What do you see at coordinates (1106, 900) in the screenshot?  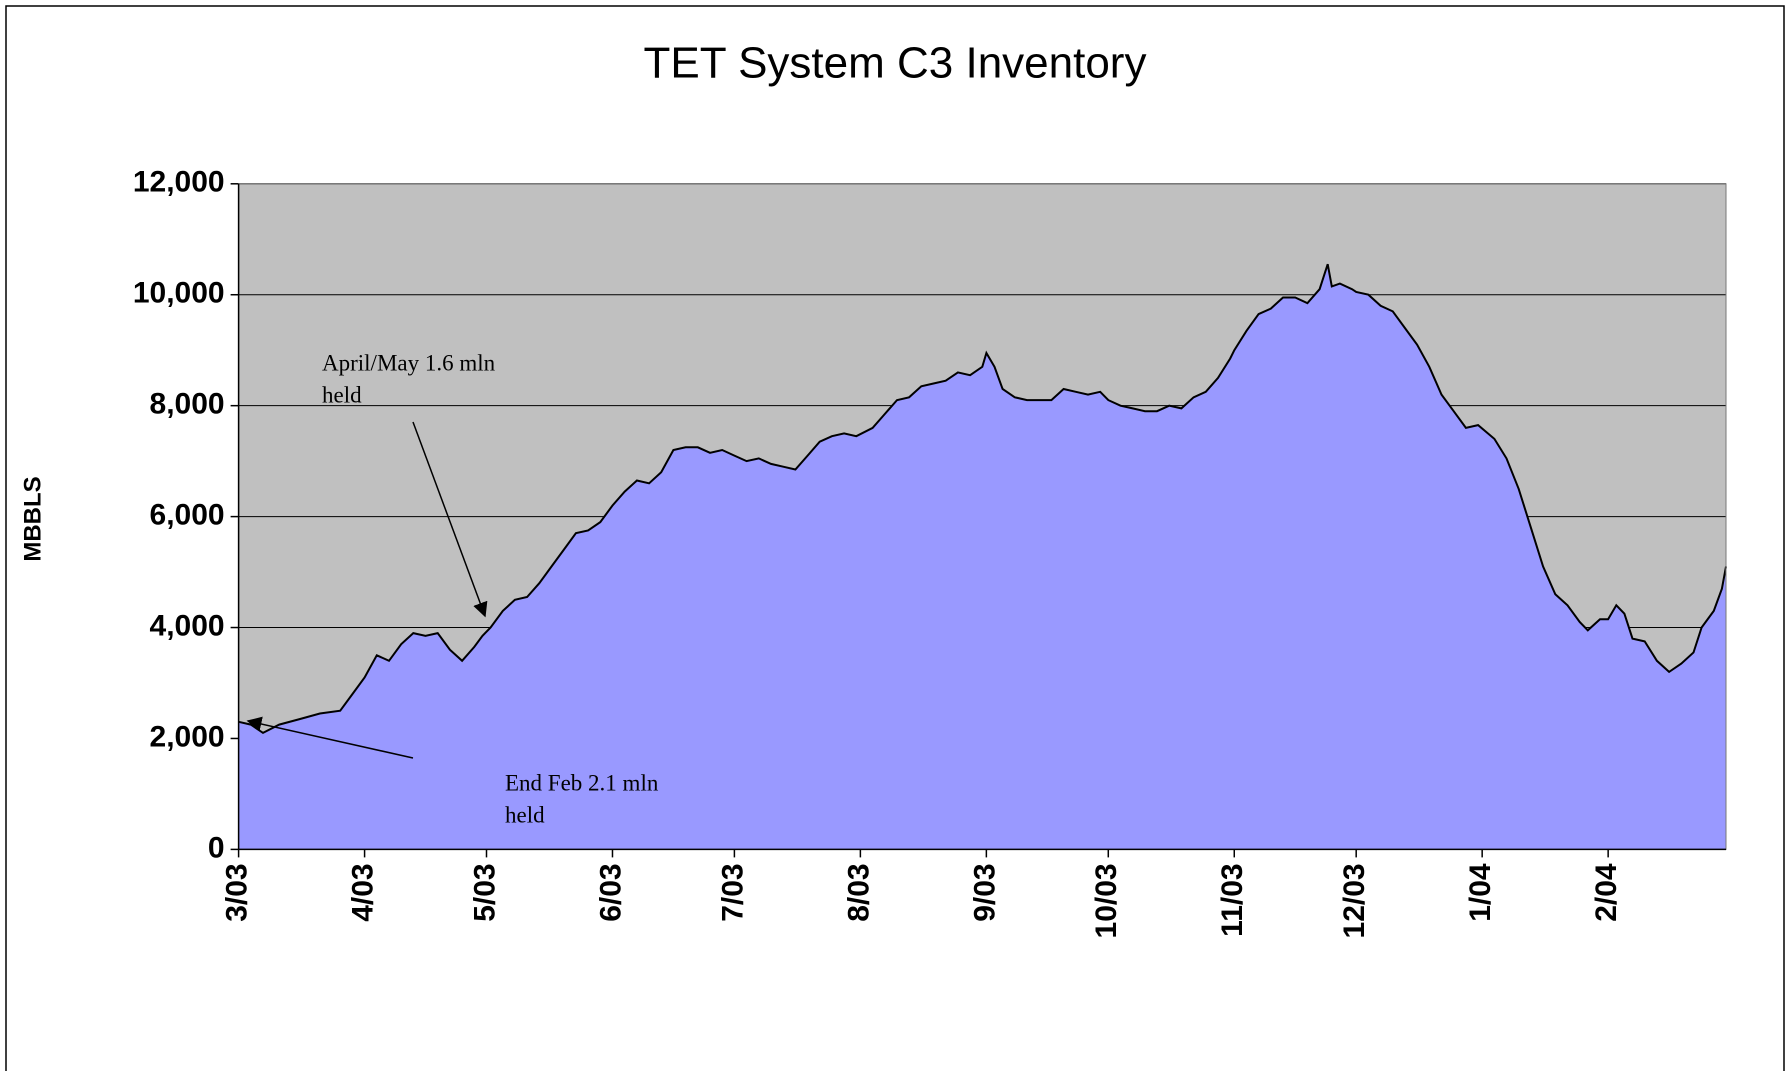 I see `x-tick-label: 10/03` at bounding box center [1106, 900].